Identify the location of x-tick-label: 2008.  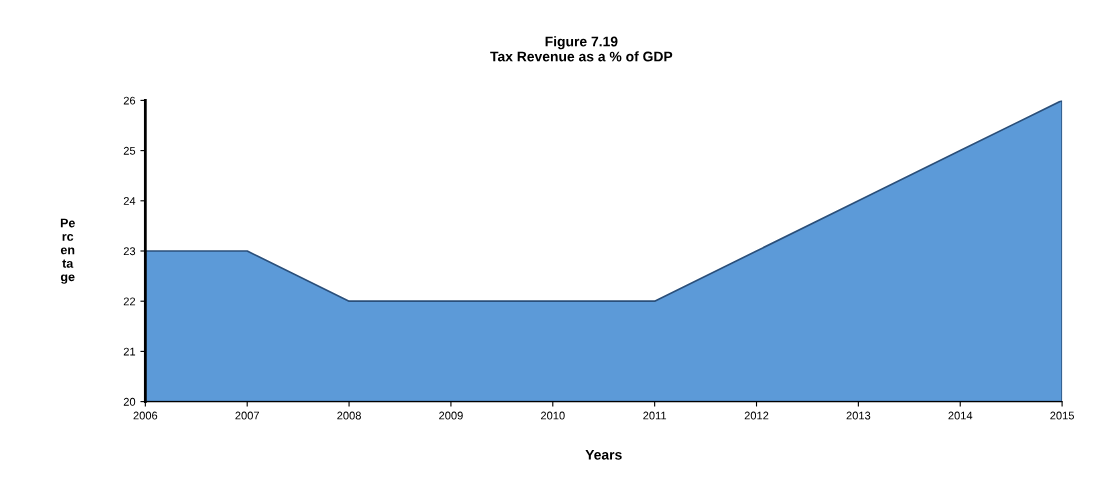
(349, 415).